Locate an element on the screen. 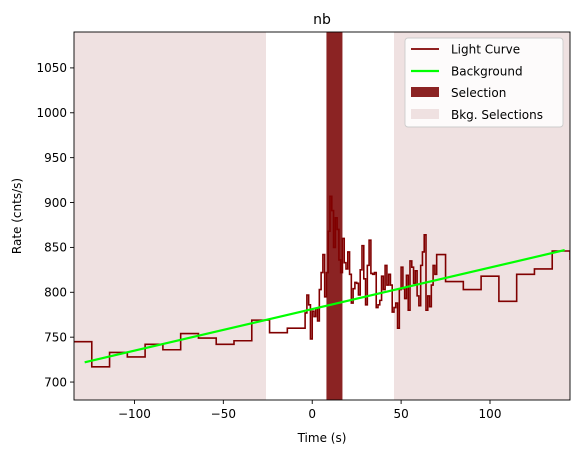  y-tick-label: 750 is located at coordinates (55, 337).